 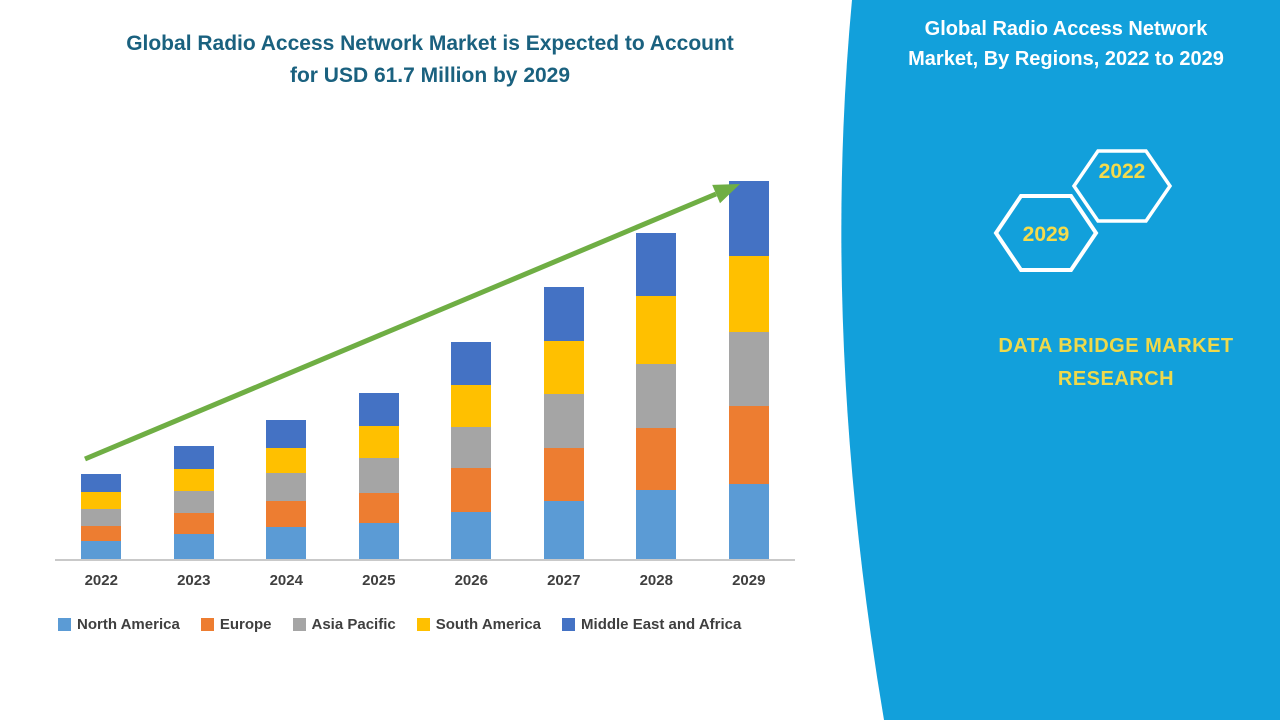 What do you see at coordinates (471, 447) in the screenshot?
I see `bar-segment-2026-asia-pacific` at bounding box center [471, 447].